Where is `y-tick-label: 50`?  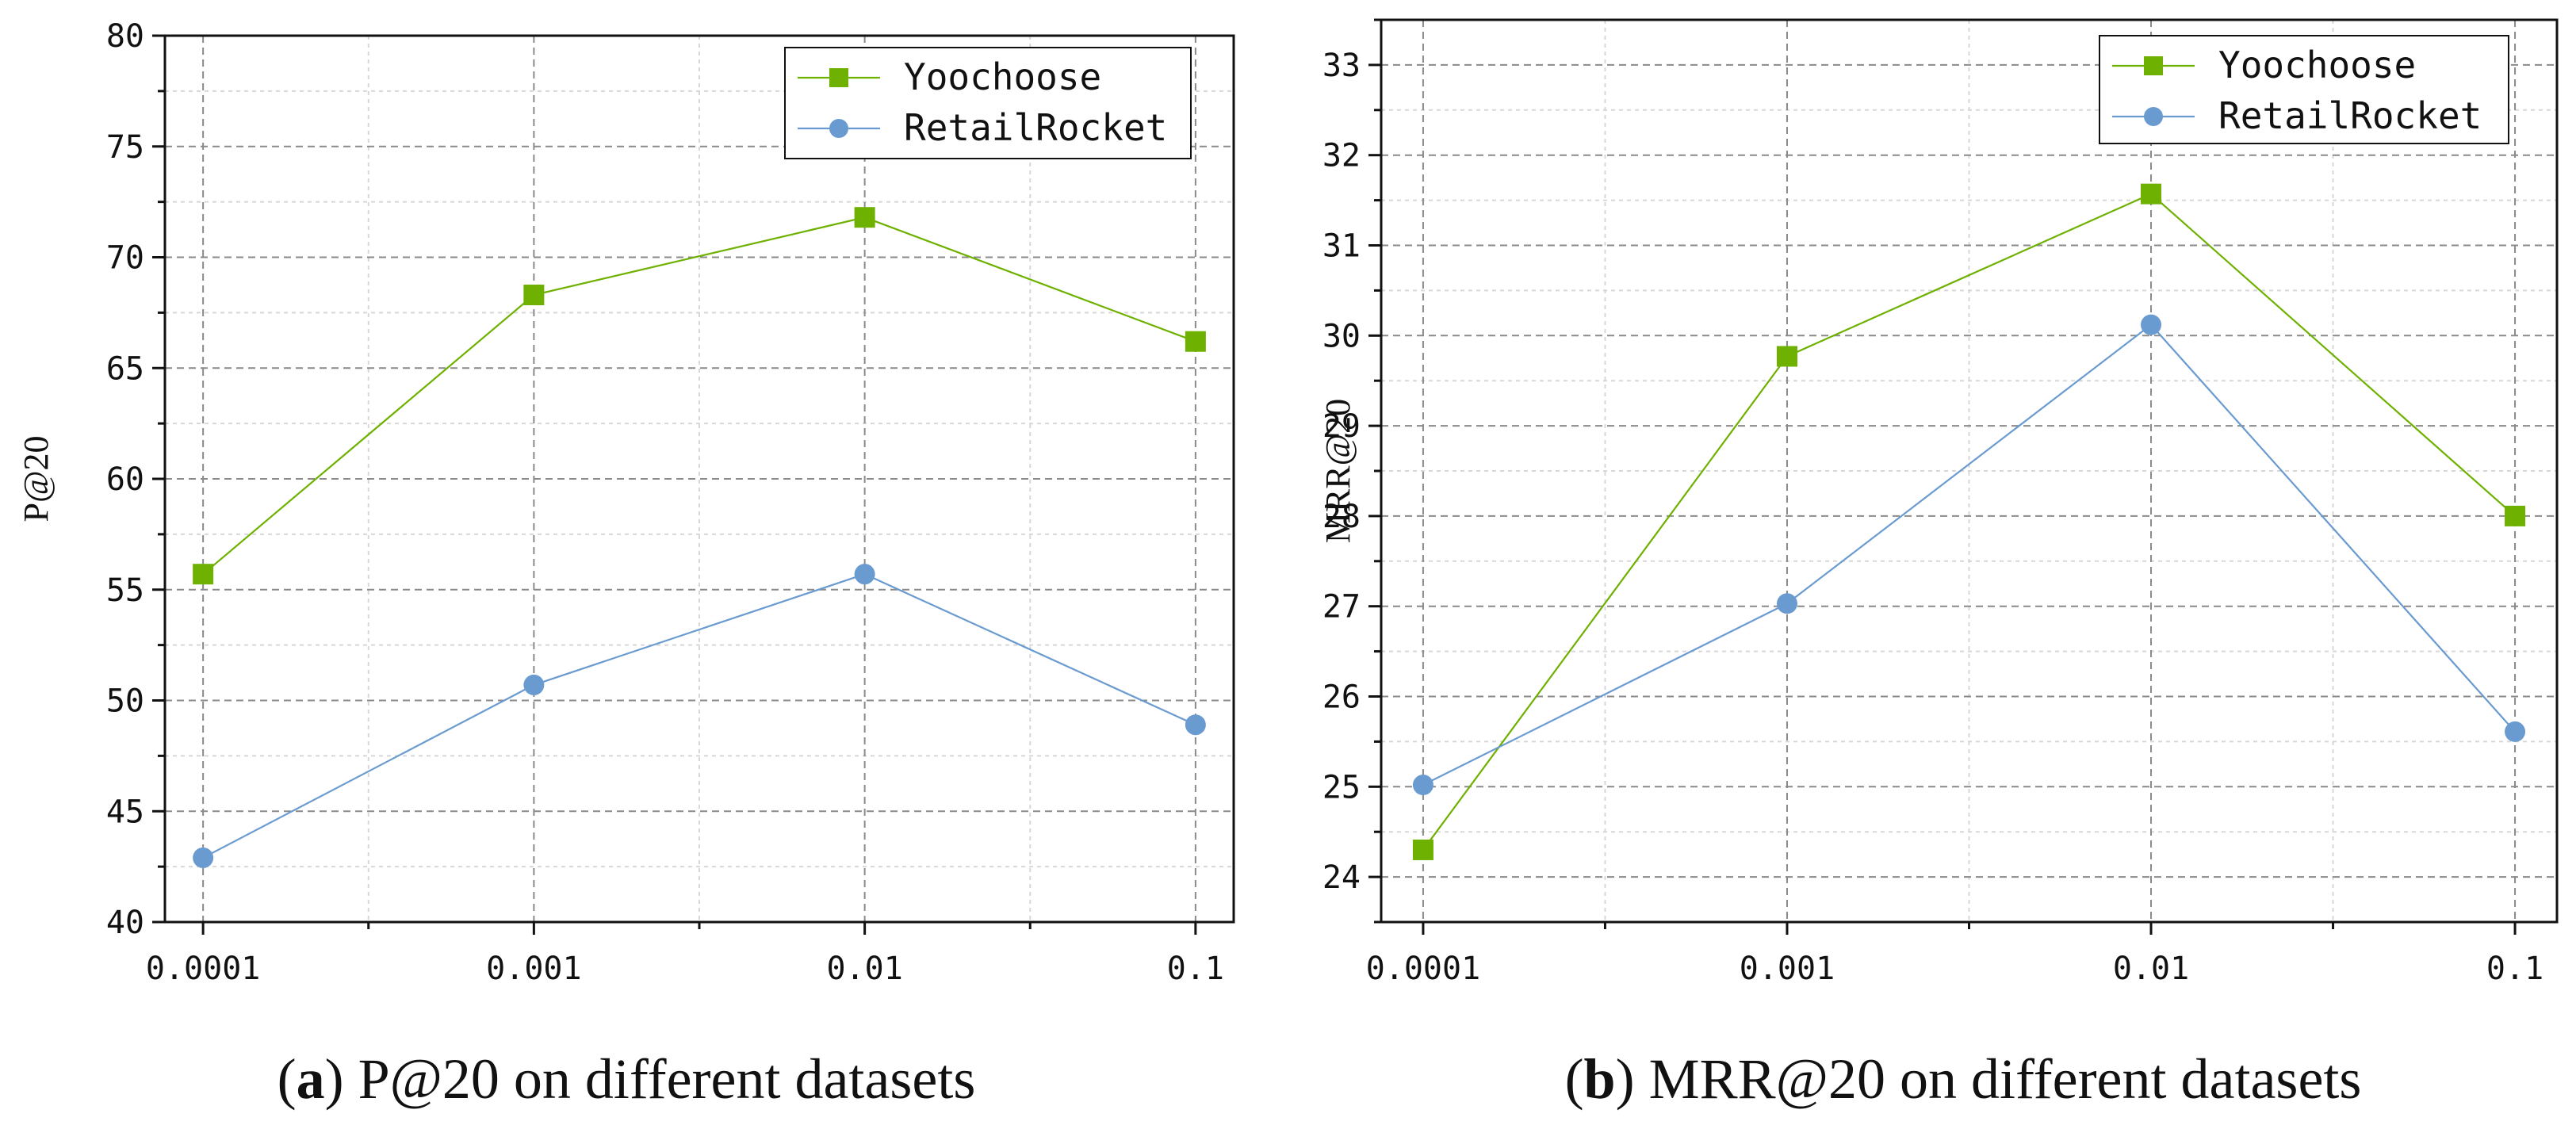
y-tick-label: 50 is located at coordinates (125, 702).